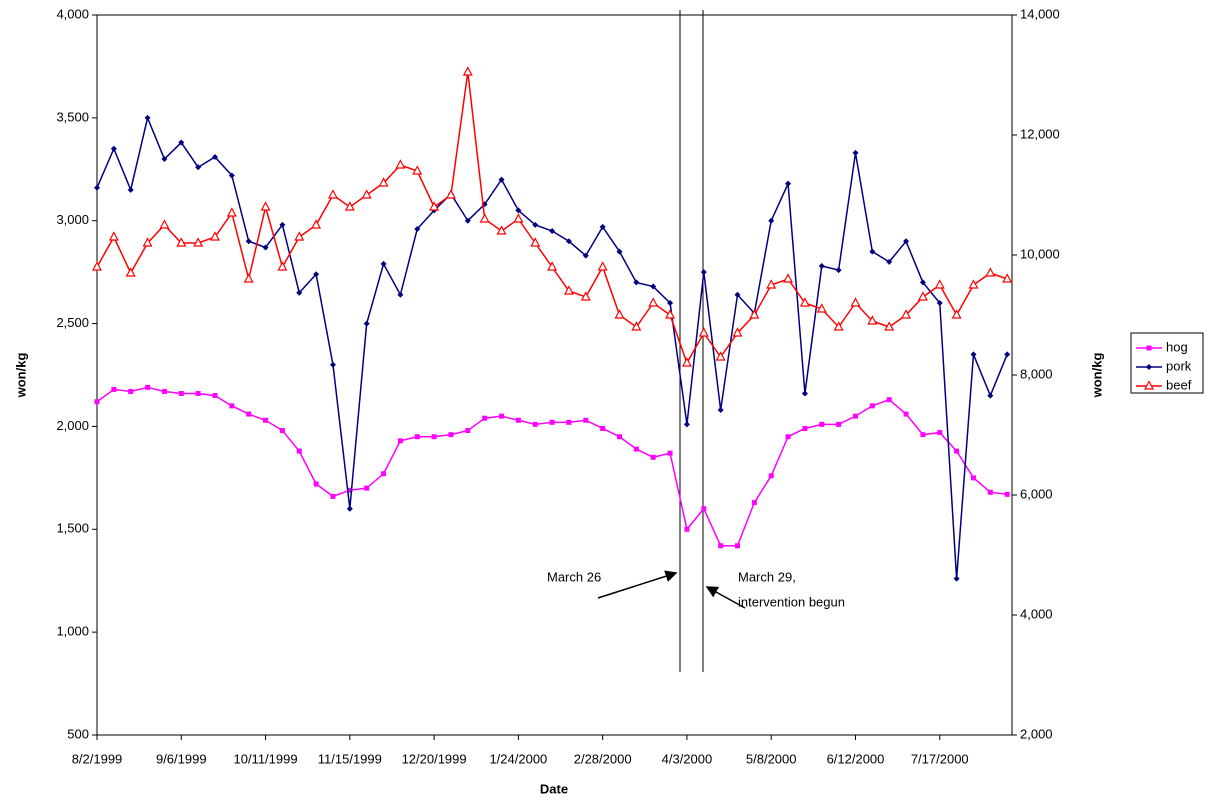 This screenshot has height=803, width=1217. Describe the element at coordinates (603, 758) in the screenshot. I see `x-tick-label: 2/28/2000` at that location.